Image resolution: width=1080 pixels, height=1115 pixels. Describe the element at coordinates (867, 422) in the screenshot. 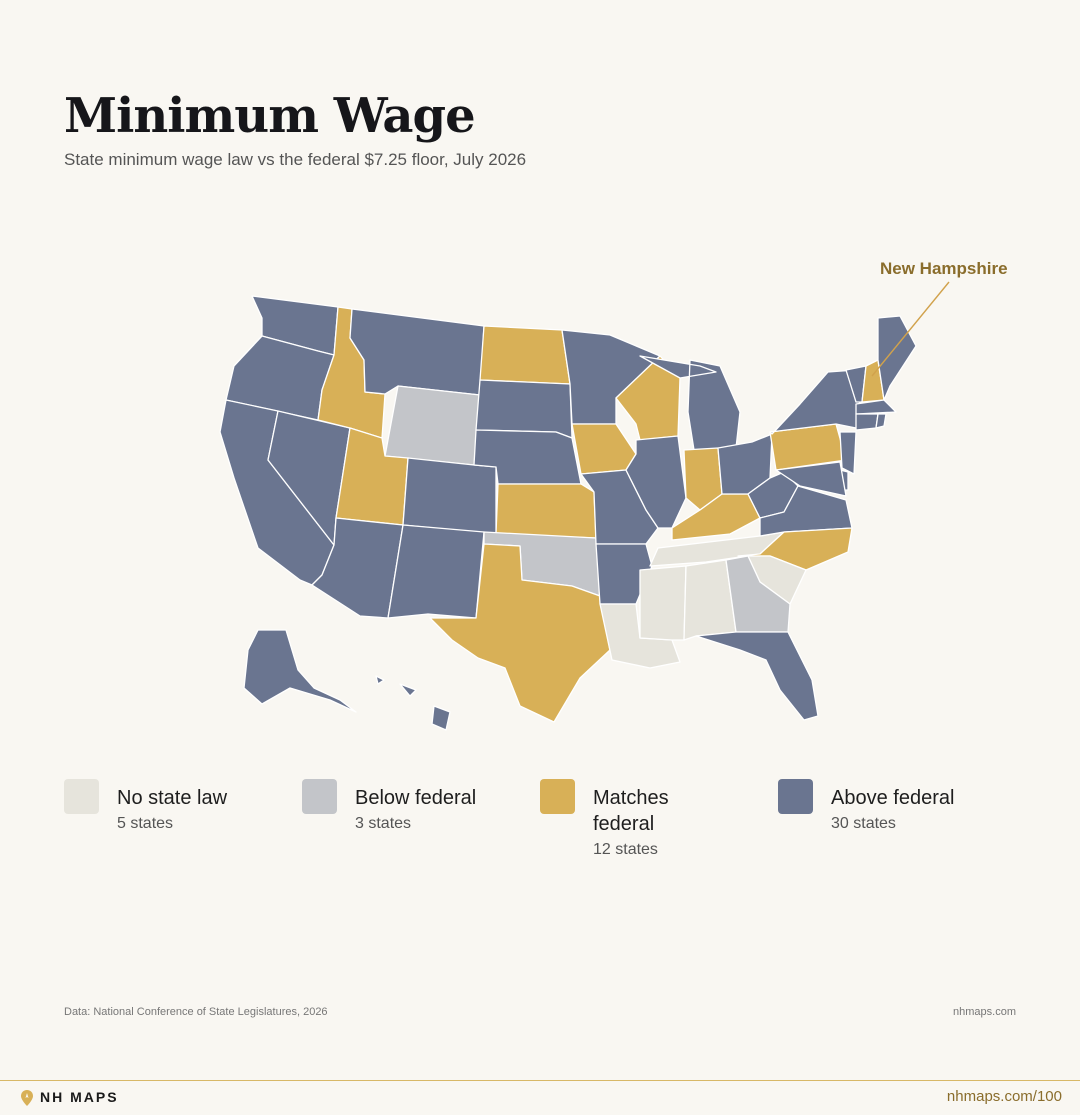

I see `state-ct` at that location.